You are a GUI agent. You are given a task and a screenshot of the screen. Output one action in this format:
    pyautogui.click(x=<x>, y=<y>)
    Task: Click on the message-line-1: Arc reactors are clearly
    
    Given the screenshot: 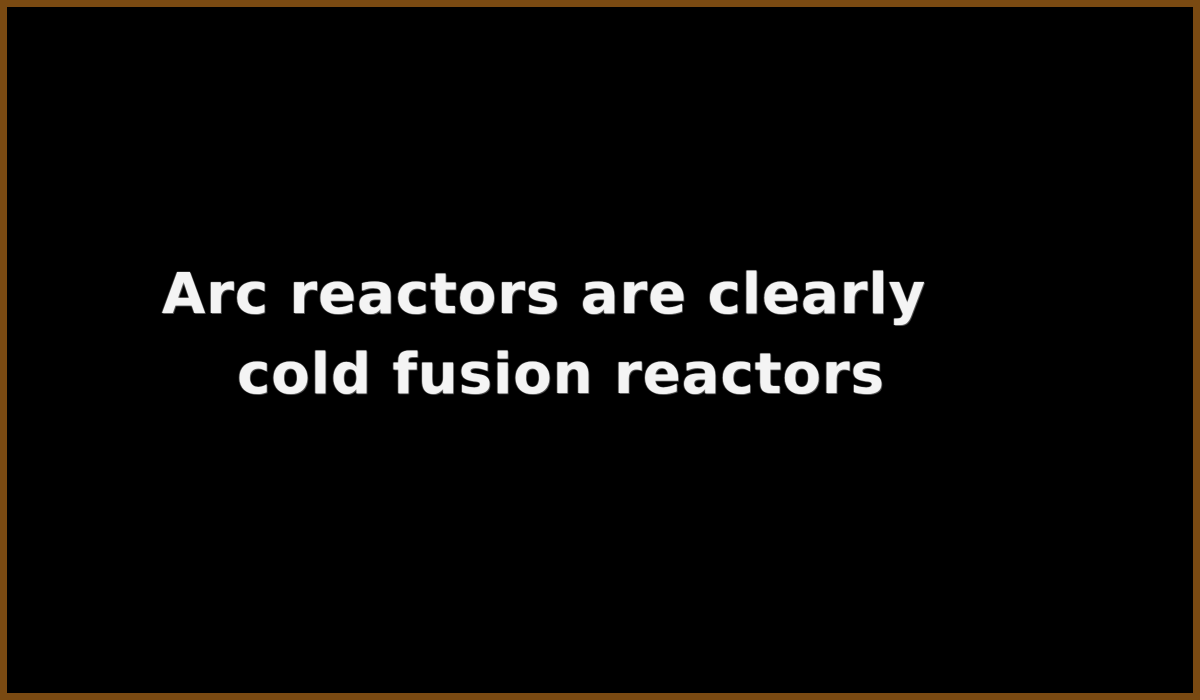 What is the action you would take?
    pyautogui.click(x=544, y=294)
    